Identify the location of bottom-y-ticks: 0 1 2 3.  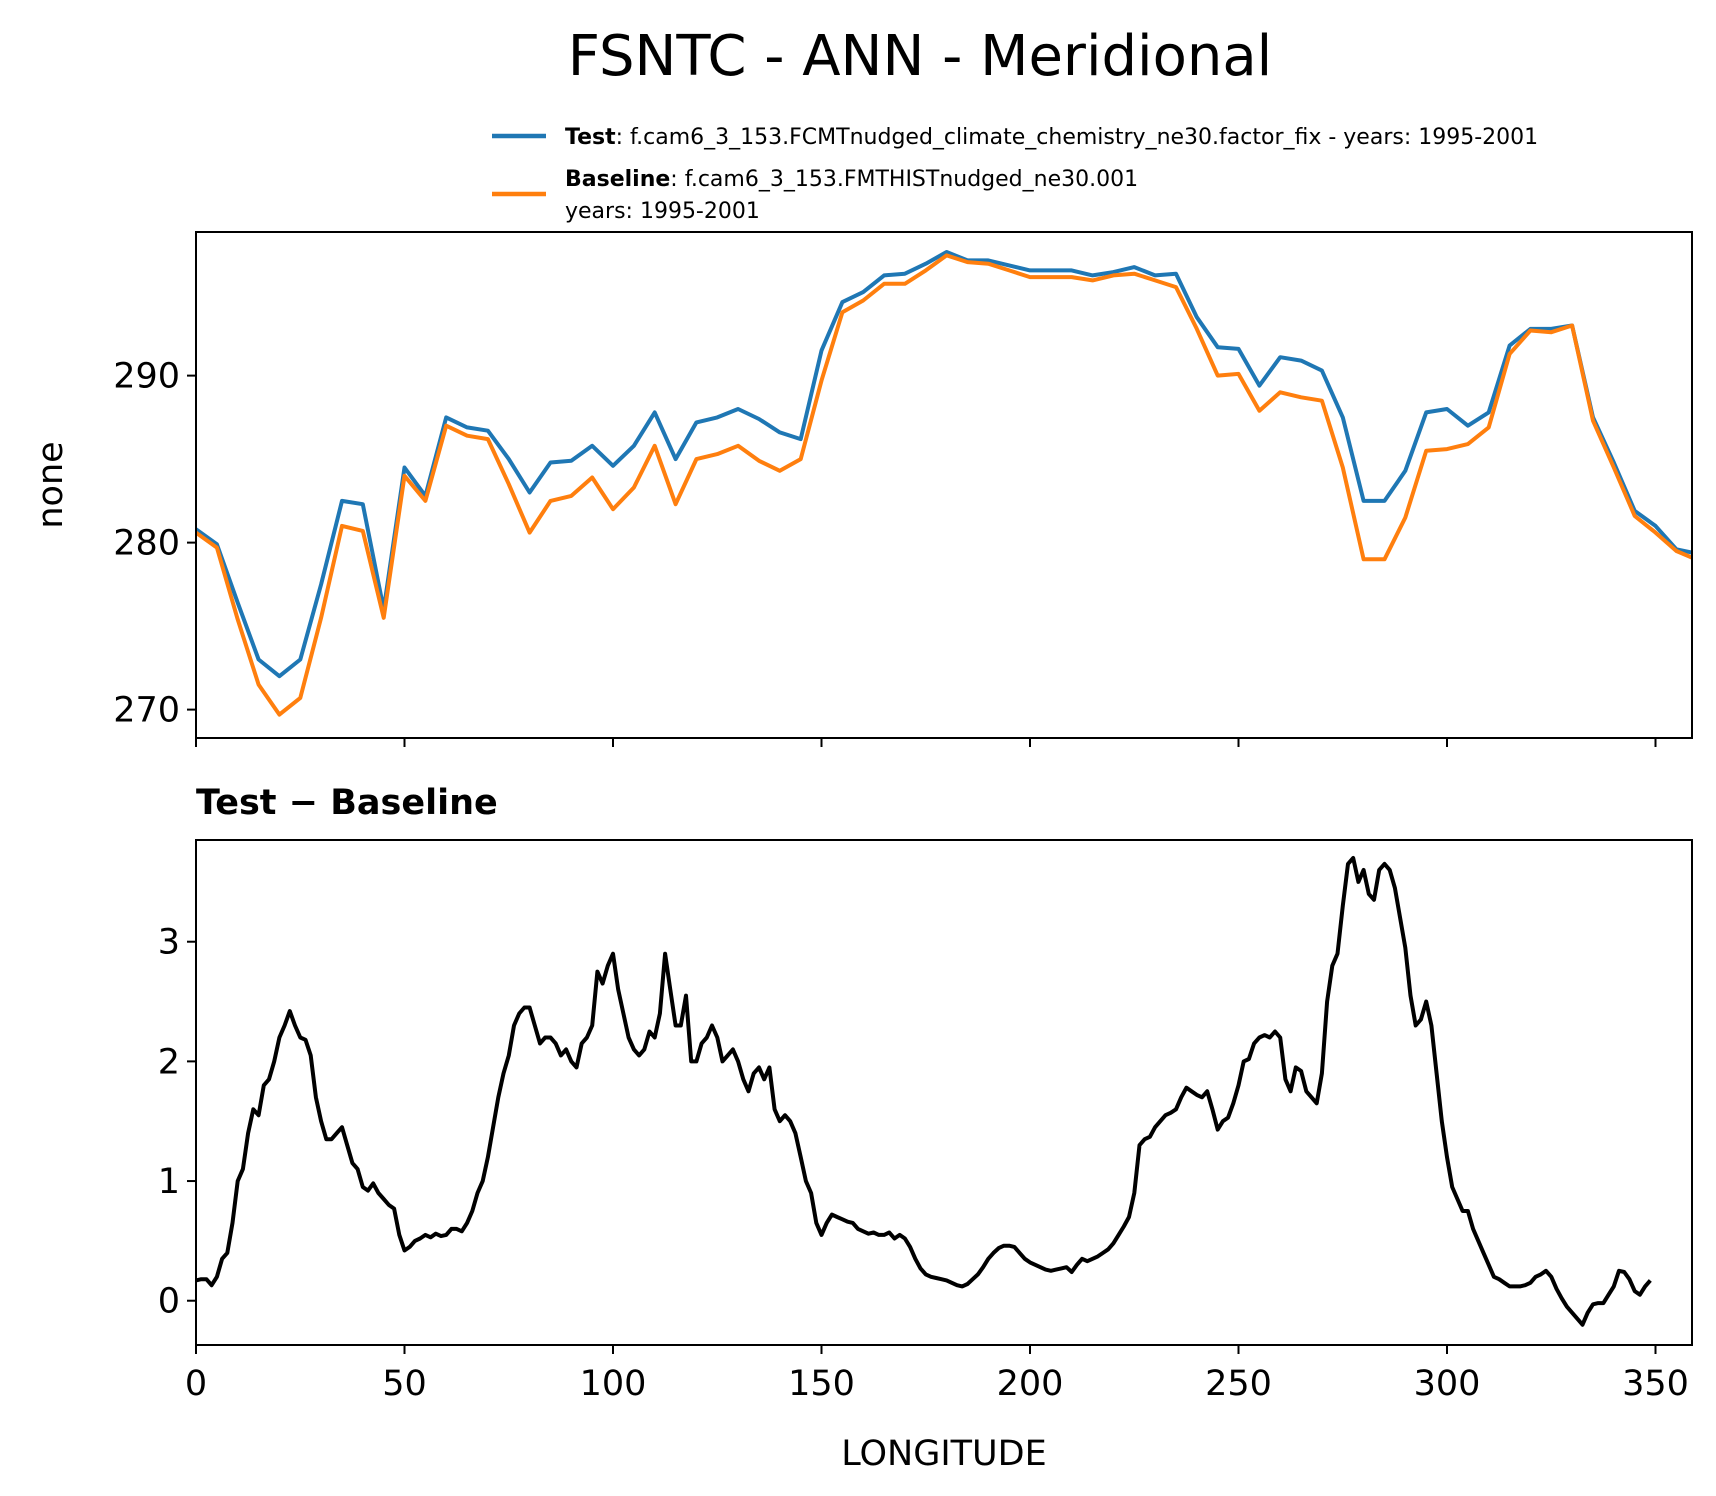
(177, 1122).